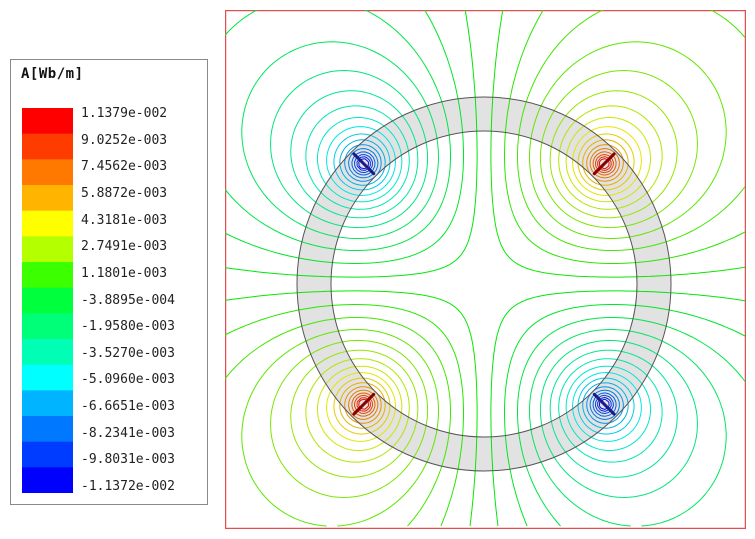  I want to click on legend-tick-label: 1.1379e-002, so click(124, 113).